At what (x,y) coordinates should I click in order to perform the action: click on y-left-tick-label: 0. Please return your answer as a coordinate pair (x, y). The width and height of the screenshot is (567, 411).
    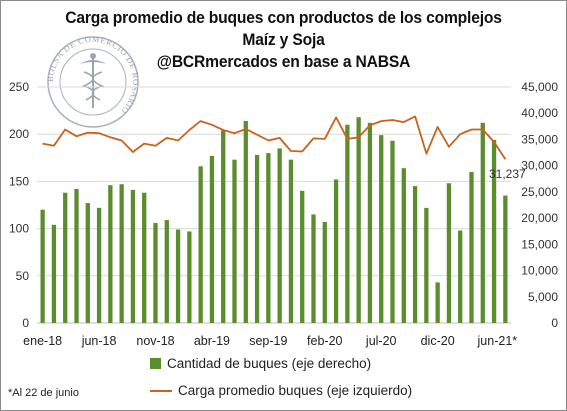
    Looking at the image, I should click on (25, 323).